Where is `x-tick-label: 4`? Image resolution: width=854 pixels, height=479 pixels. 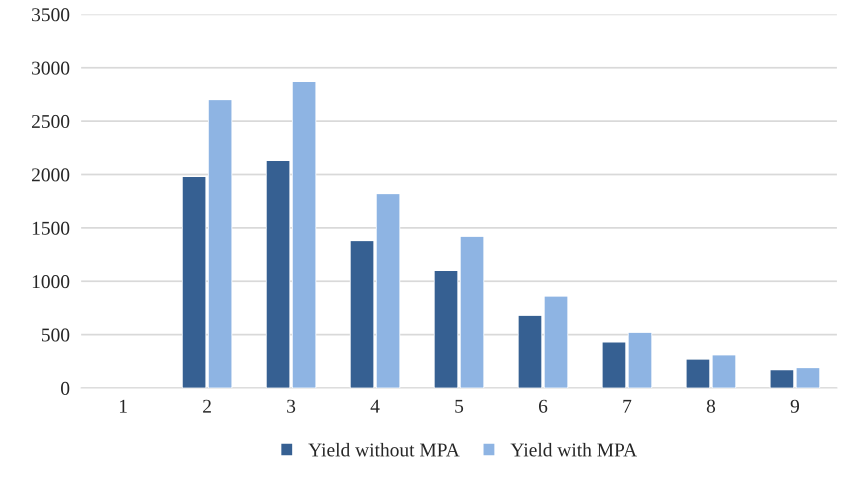
x-tick-label: 4 is located at coordinates (375, 406).